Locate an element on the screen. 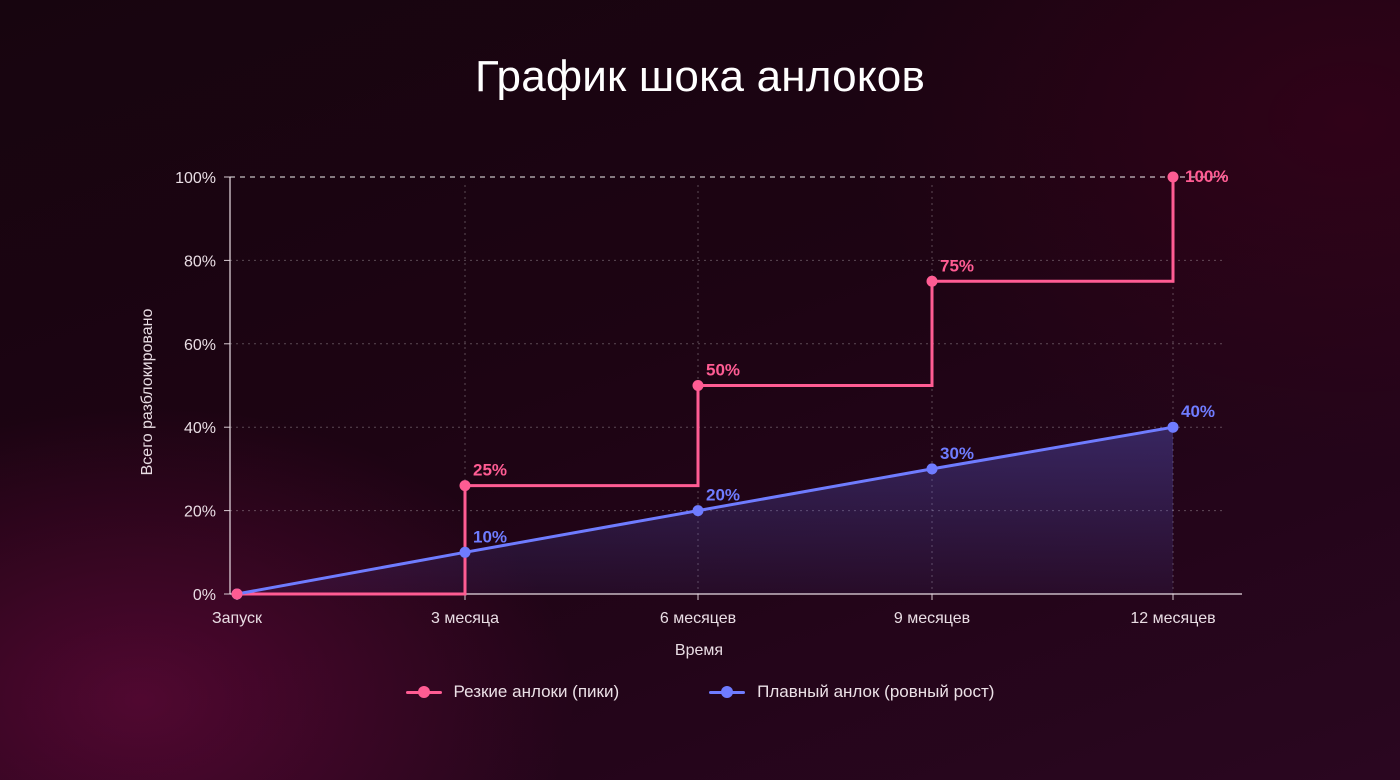 This screenshot has width=1400, height=780. legend-swatch-sharp is located at coordinates (423, 691).